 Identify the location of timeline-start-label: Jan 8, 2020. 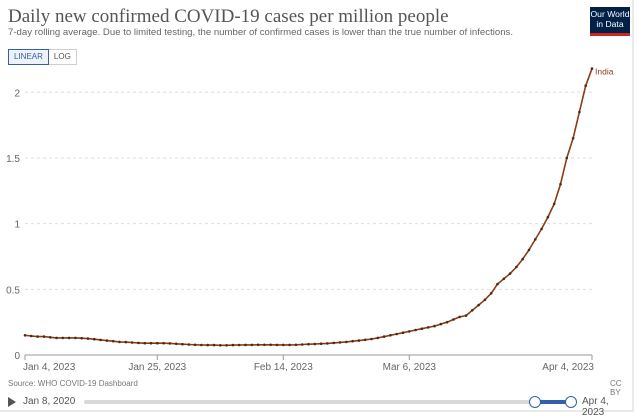
(49, 401).